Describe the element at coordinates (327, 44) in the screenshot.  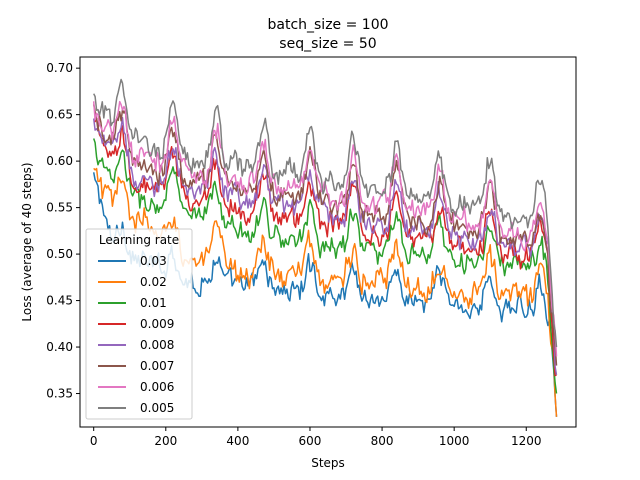
I see `chart-subtitle: seq_size = 50` at that location.